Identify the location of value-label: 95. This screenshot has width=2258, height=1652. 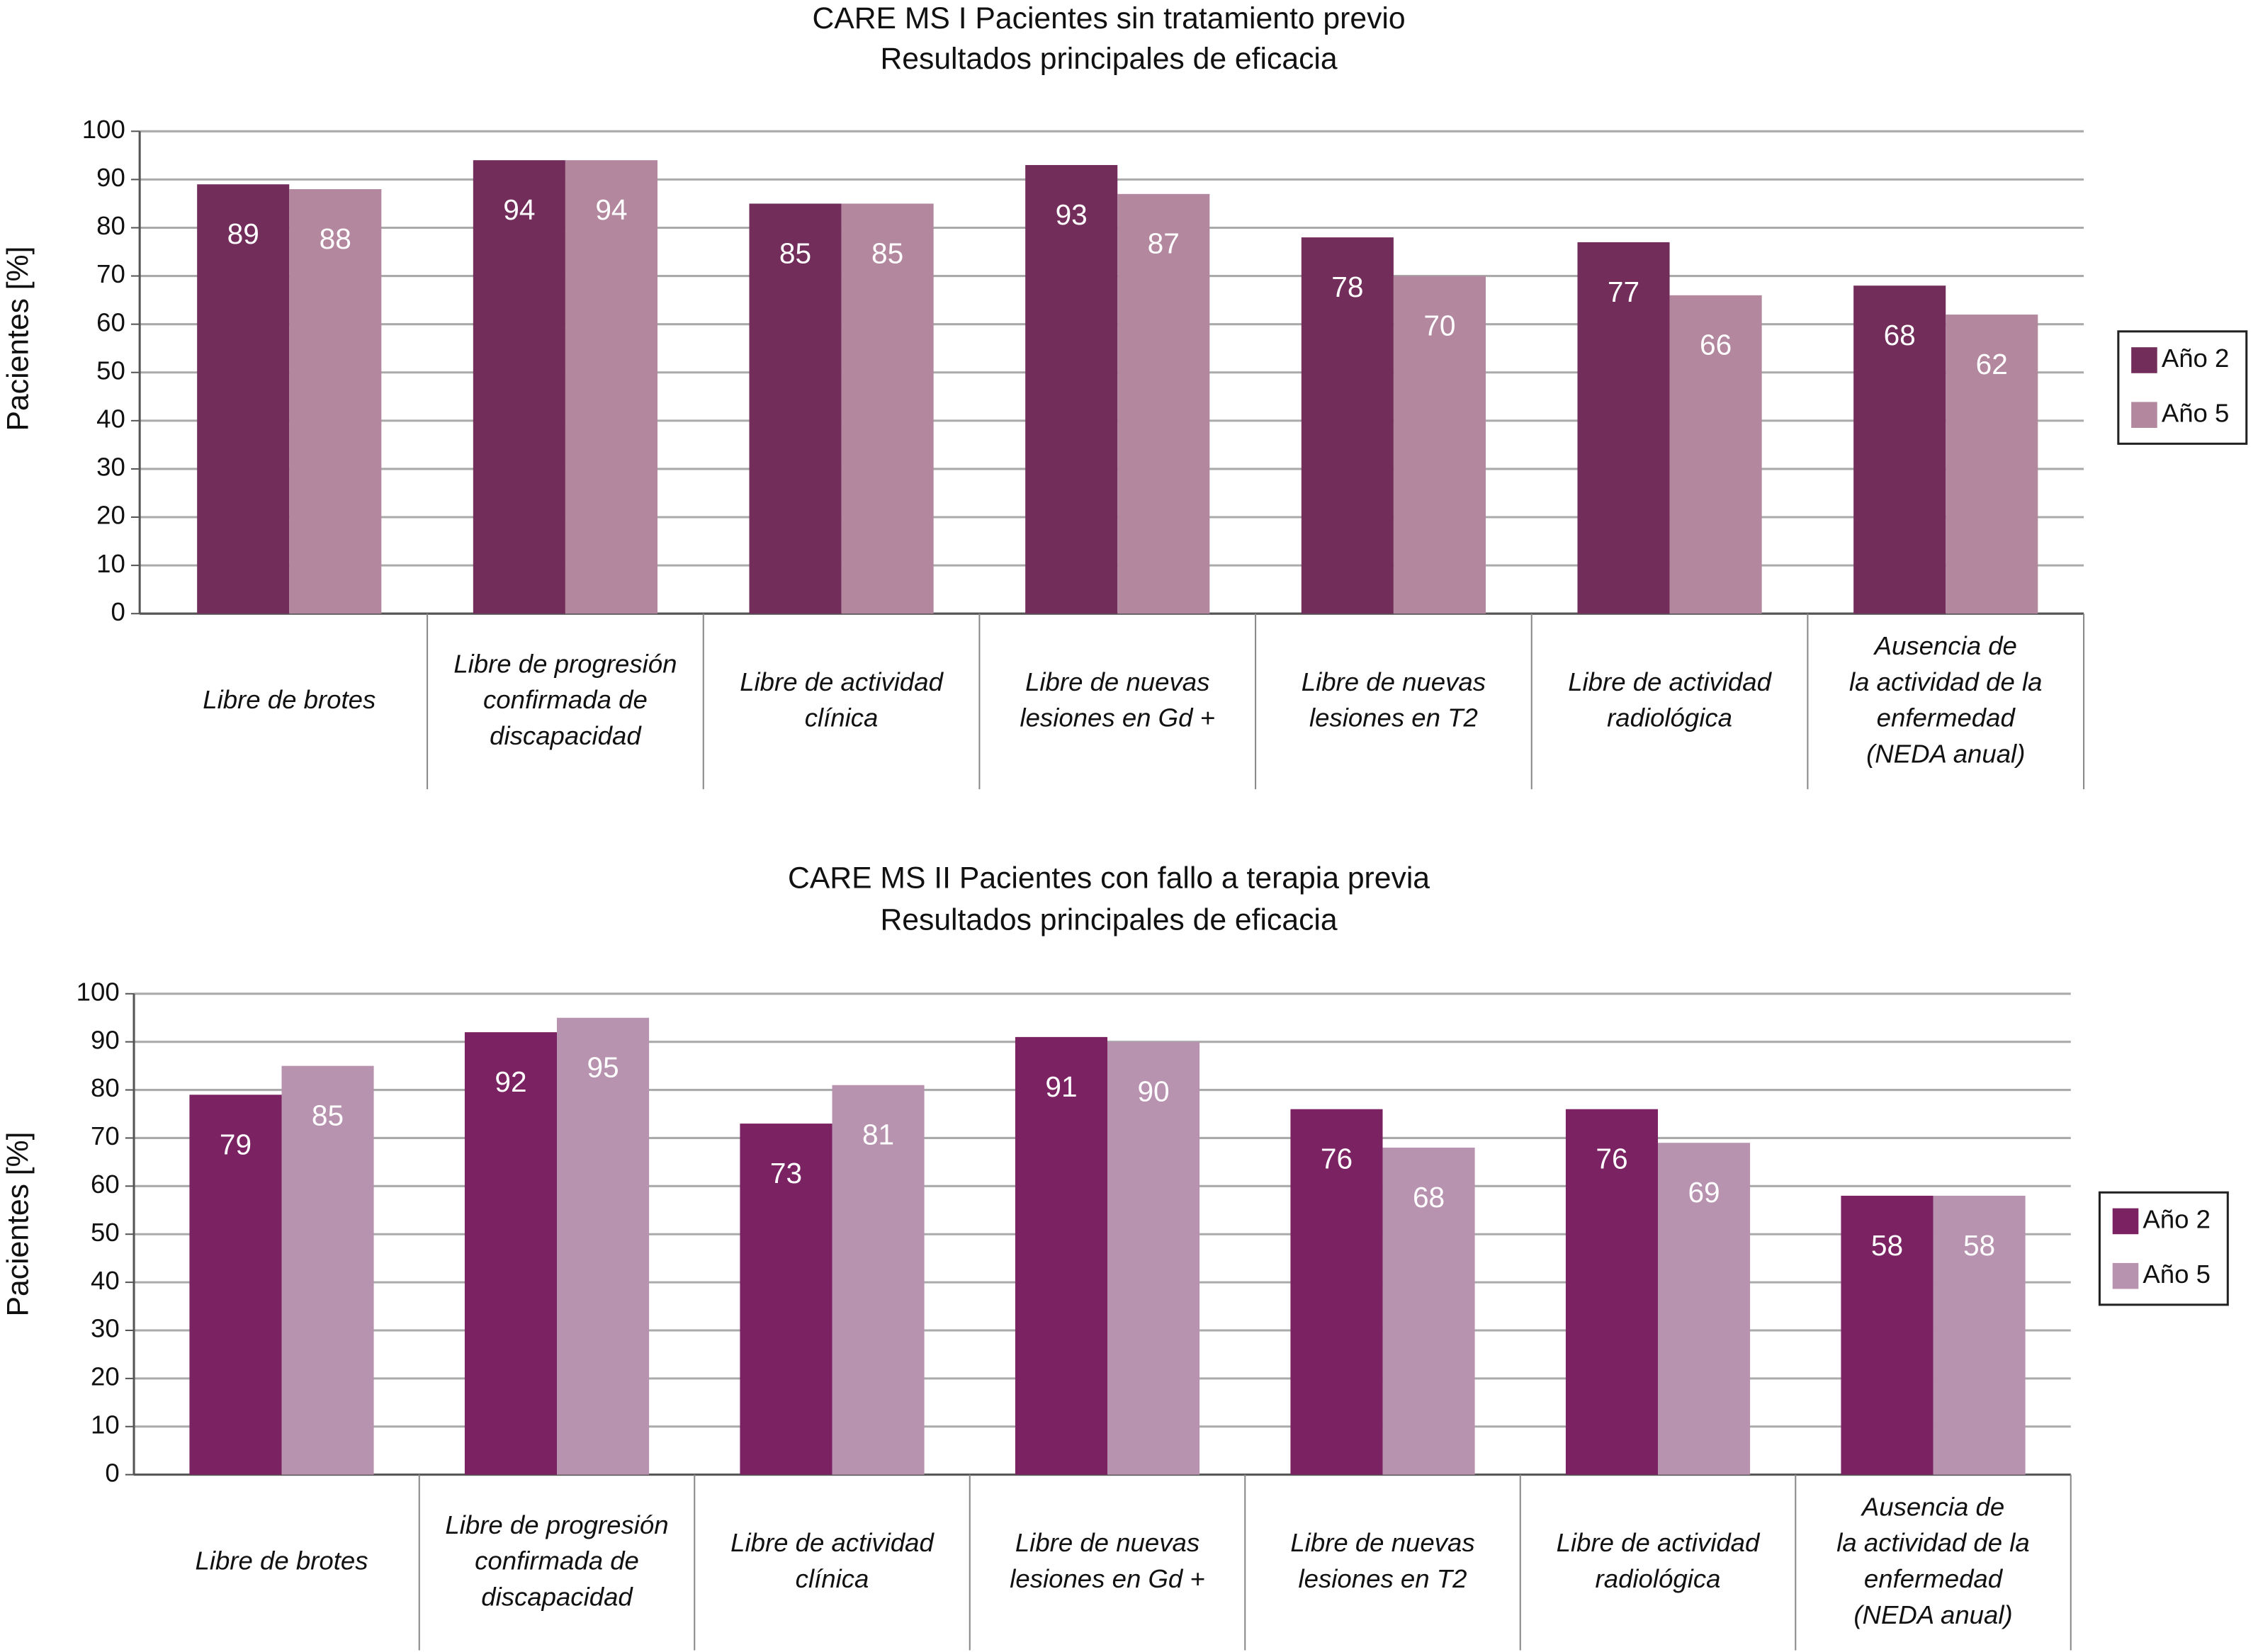
(603, 1067).